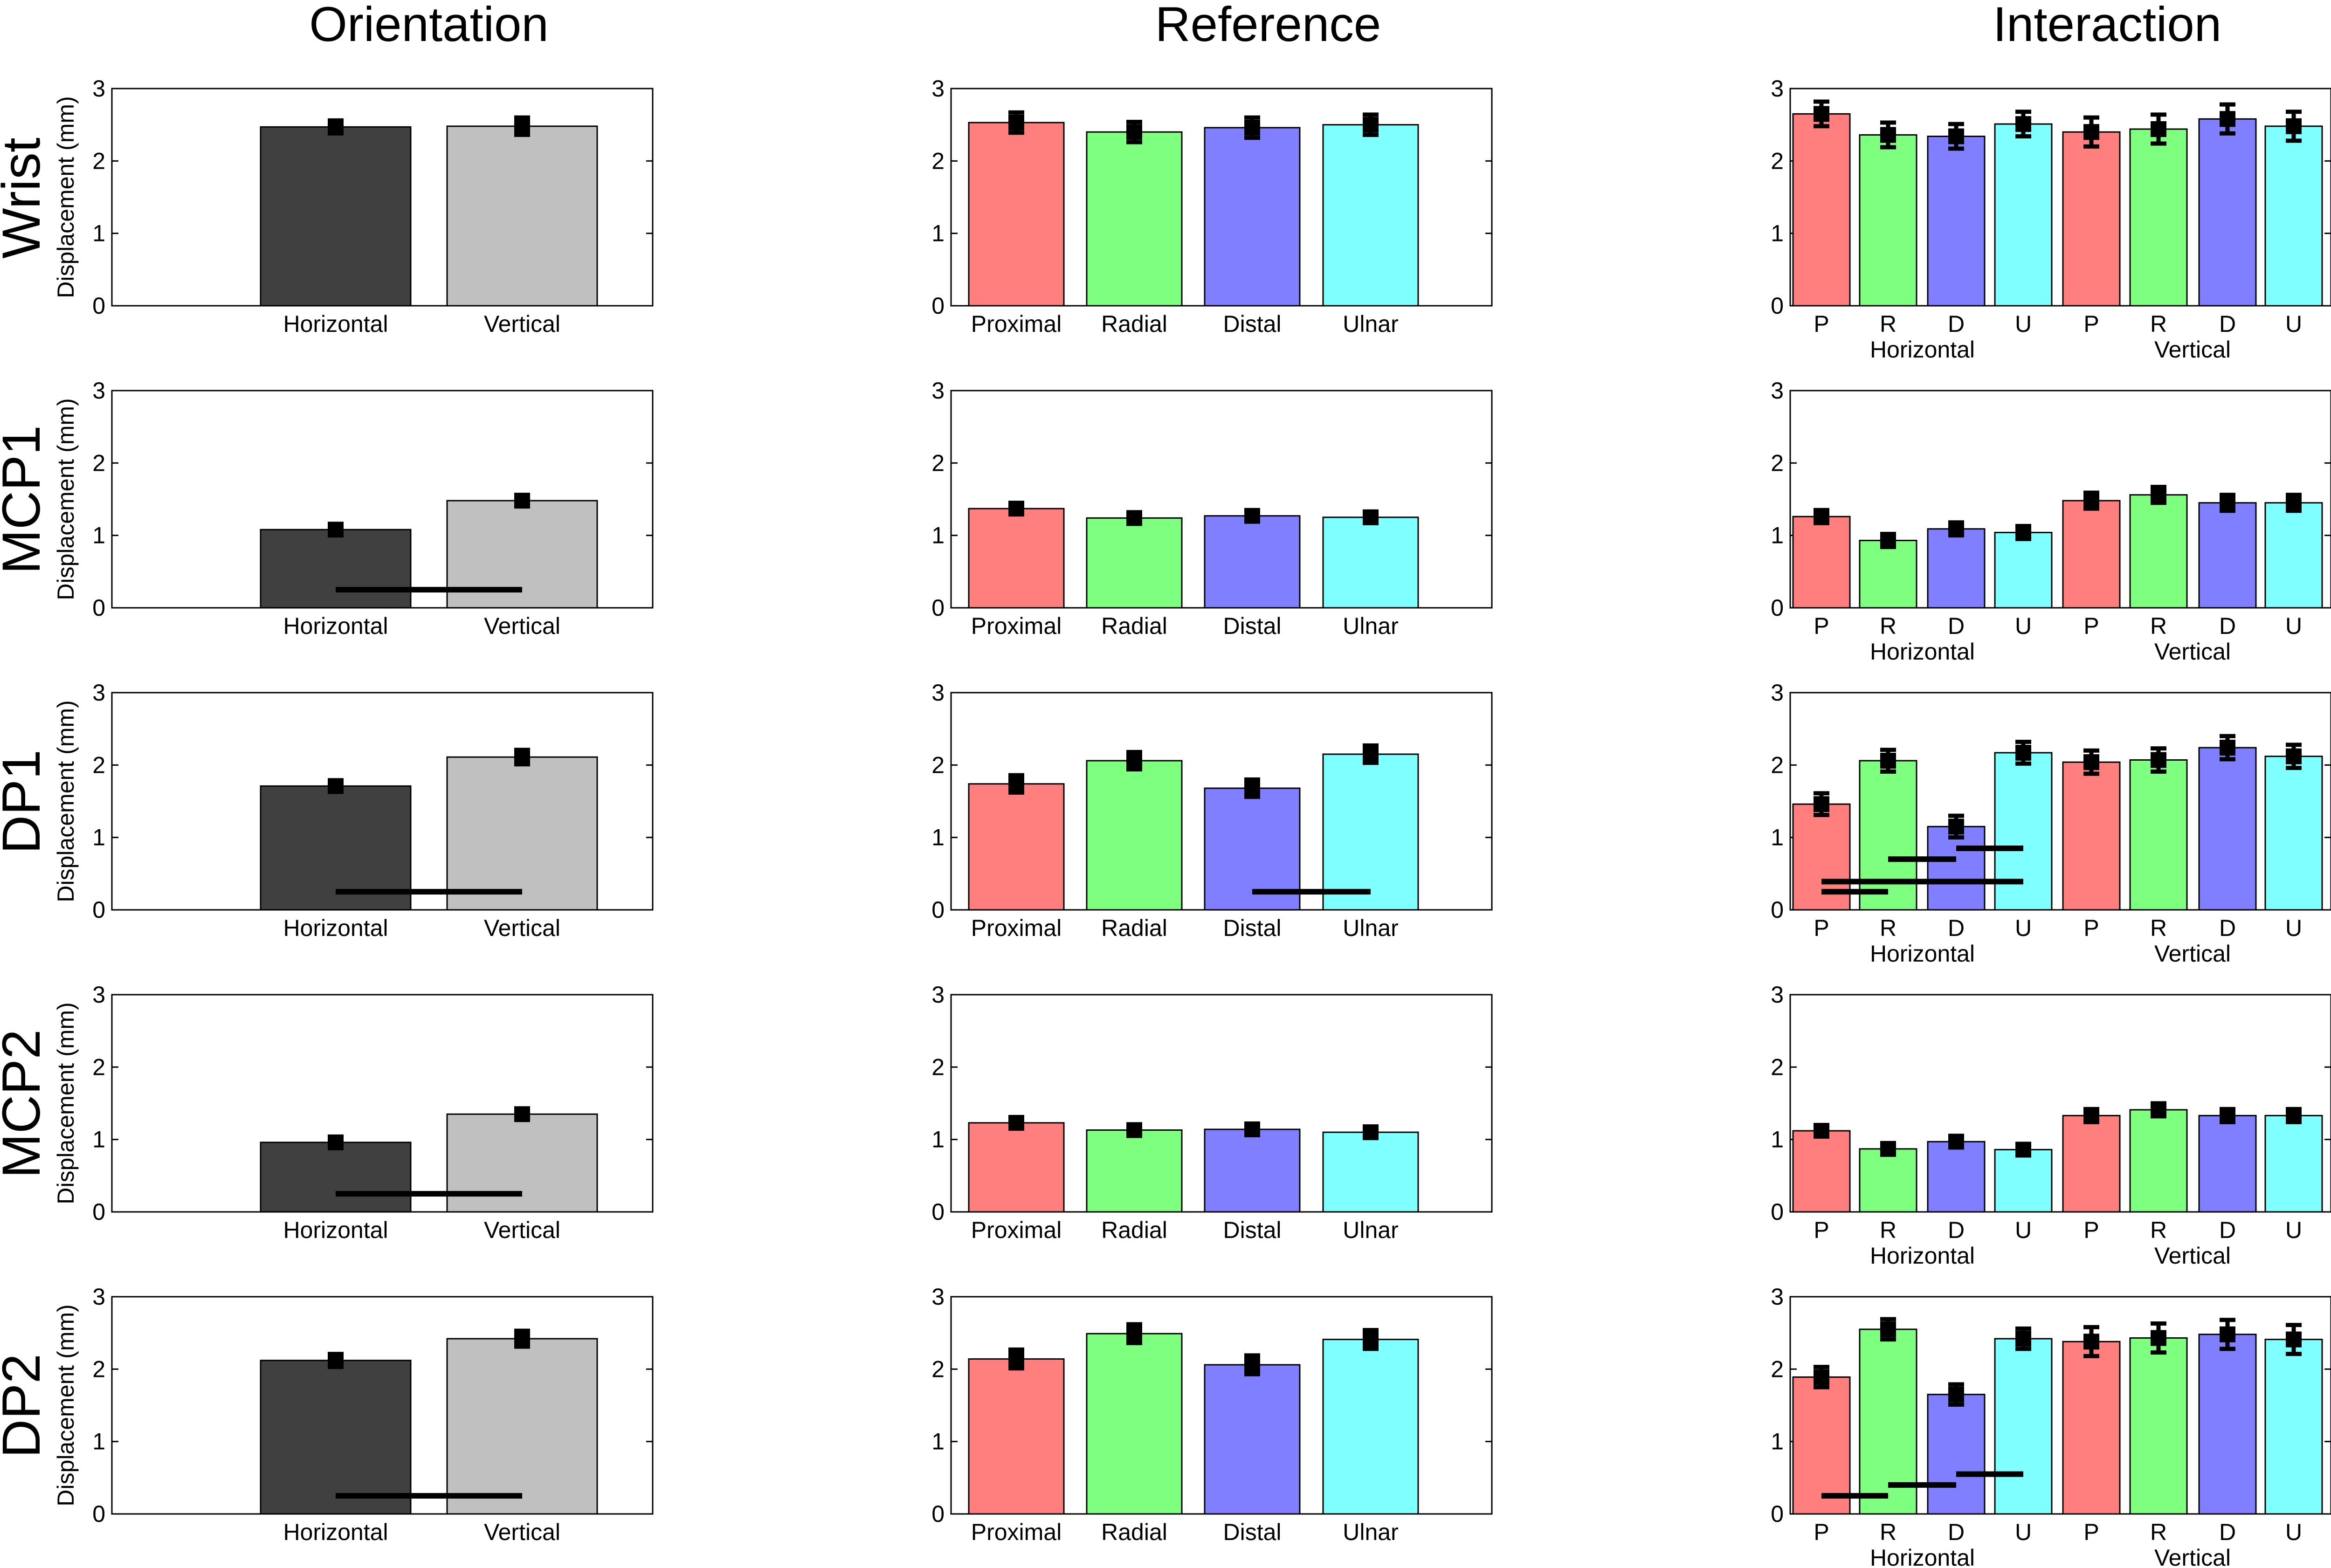  I want to click on x-tick-label: Distal, so click(1252, 1532).